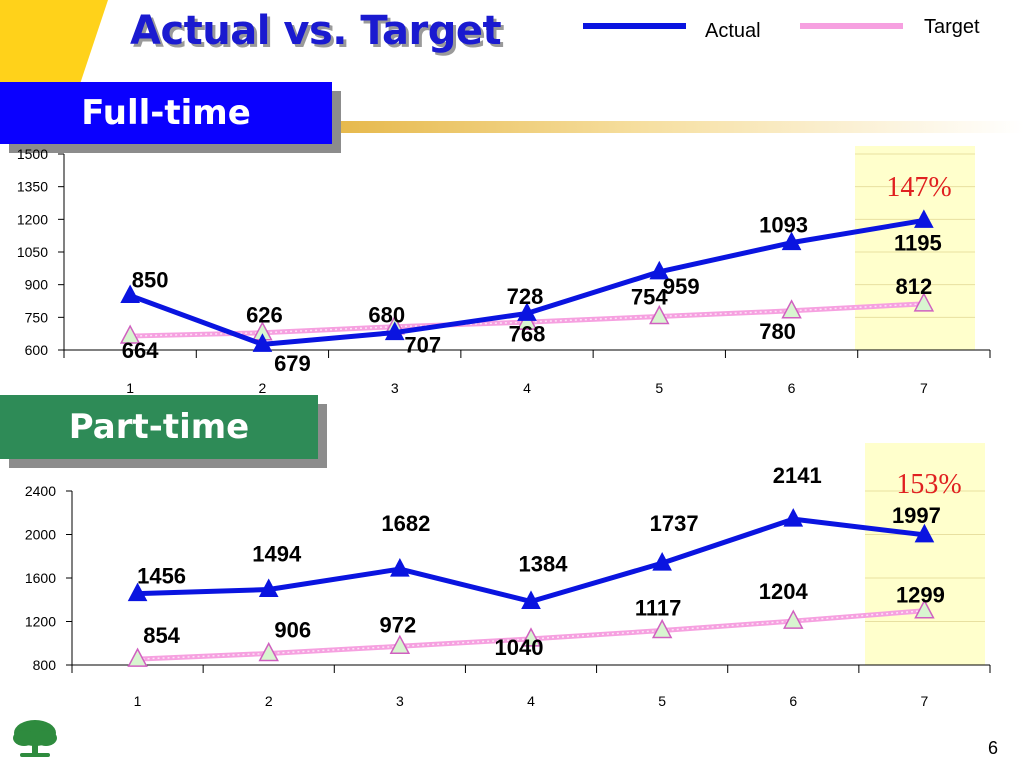 The width and height of the screenshot is (1024, 768). What do you see at coordinates (777, 331) in the screenshot?
I see `data-label-target: 780` at bounding box center [777, 331].